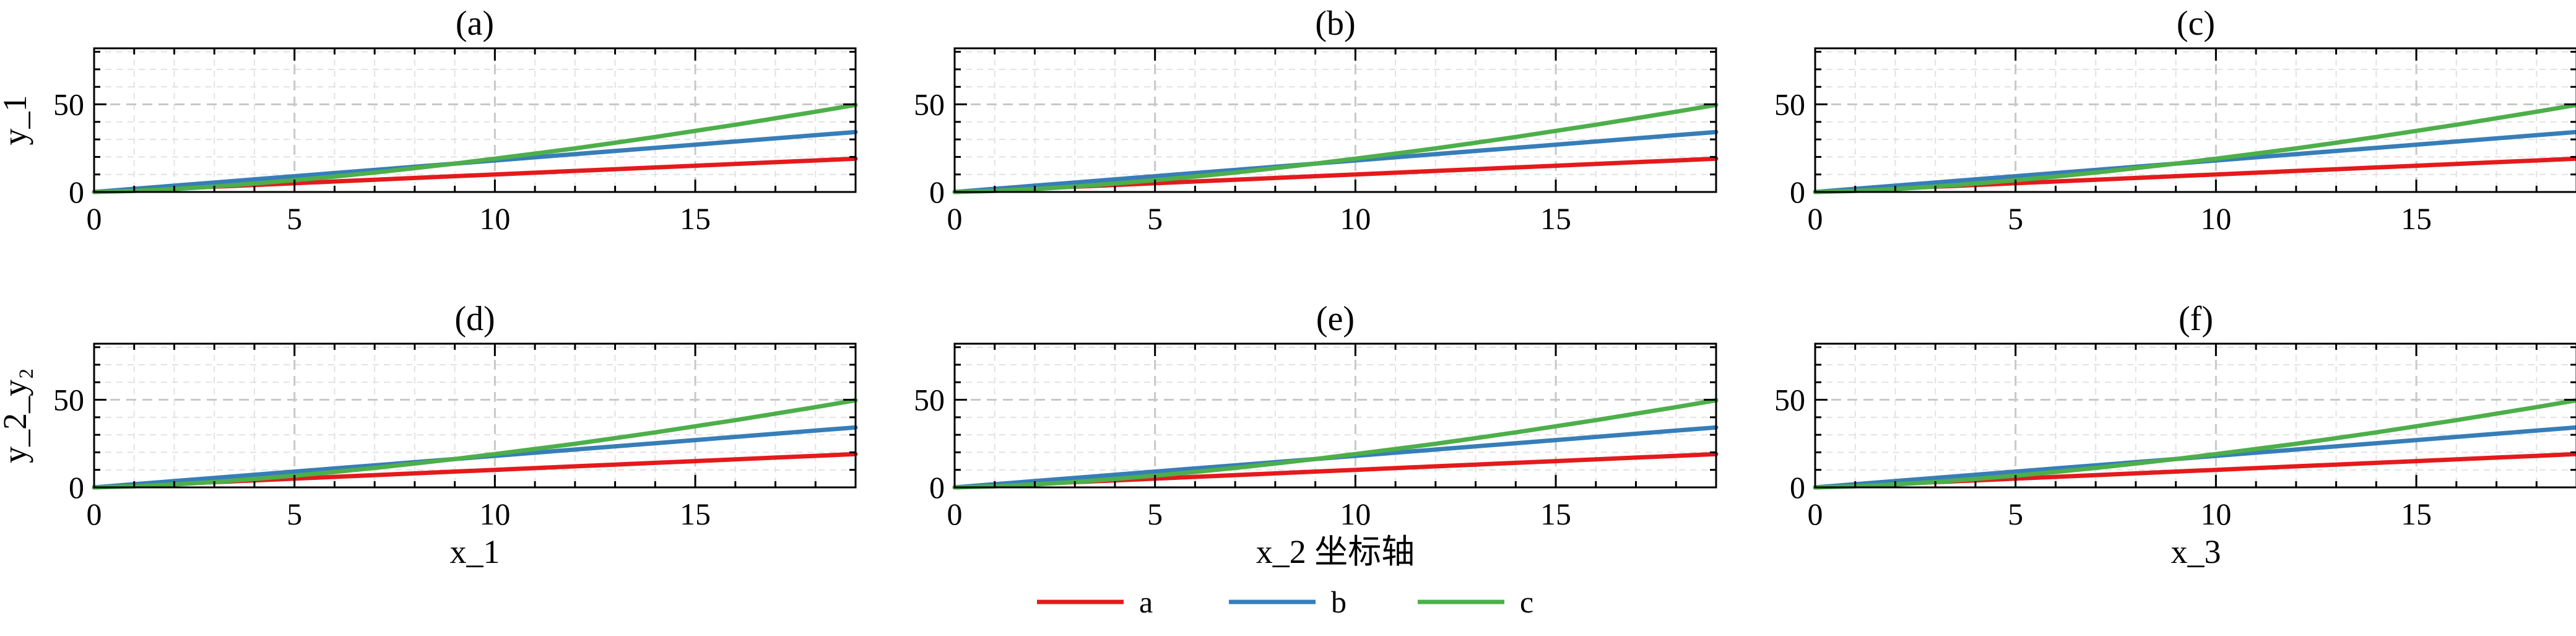  Describe the element at coordinates (1146, 602) in the screenshot. I see `legend-label-a: a` at that location.